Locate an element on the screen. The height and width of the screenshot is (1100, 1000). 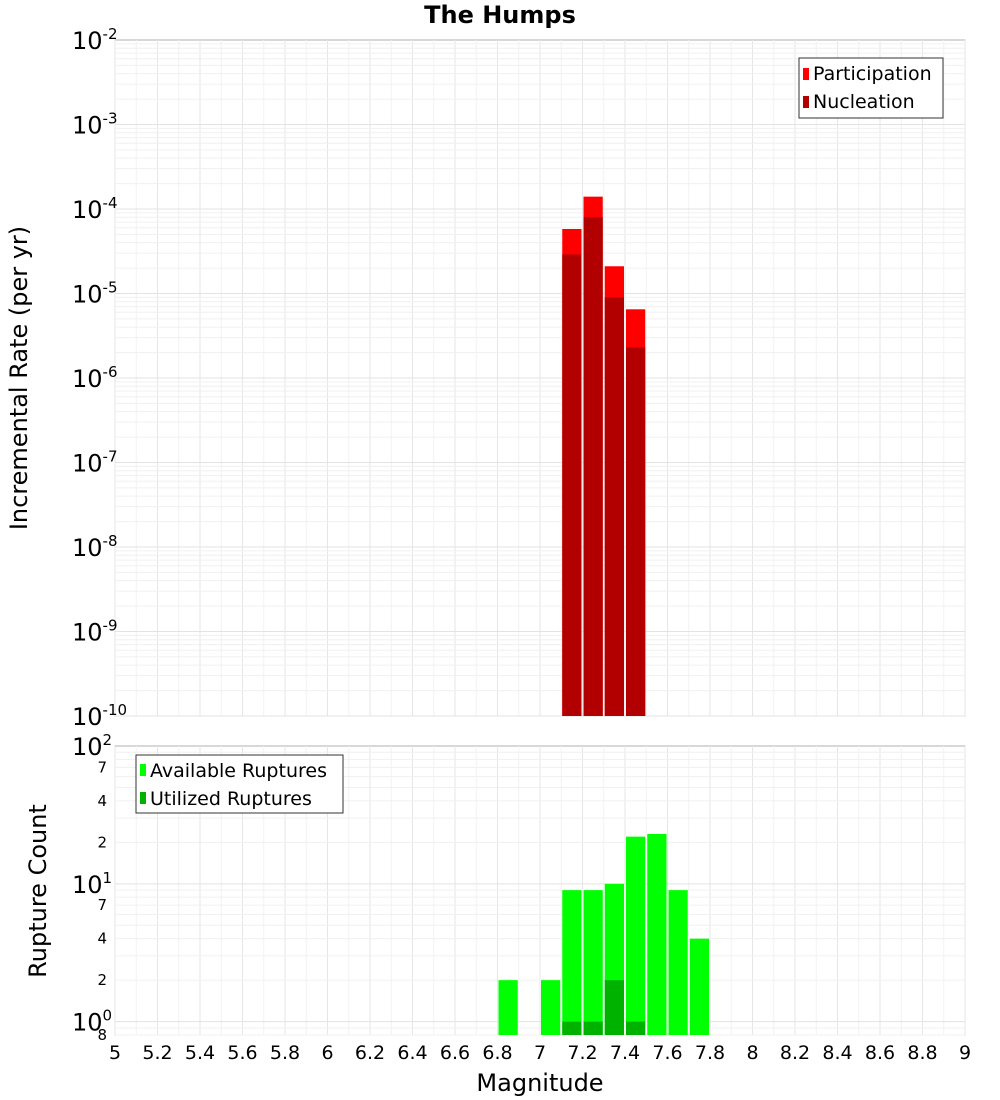
top-y-tick-label: 10⁻⁷ is located at coordinates (95, 463).